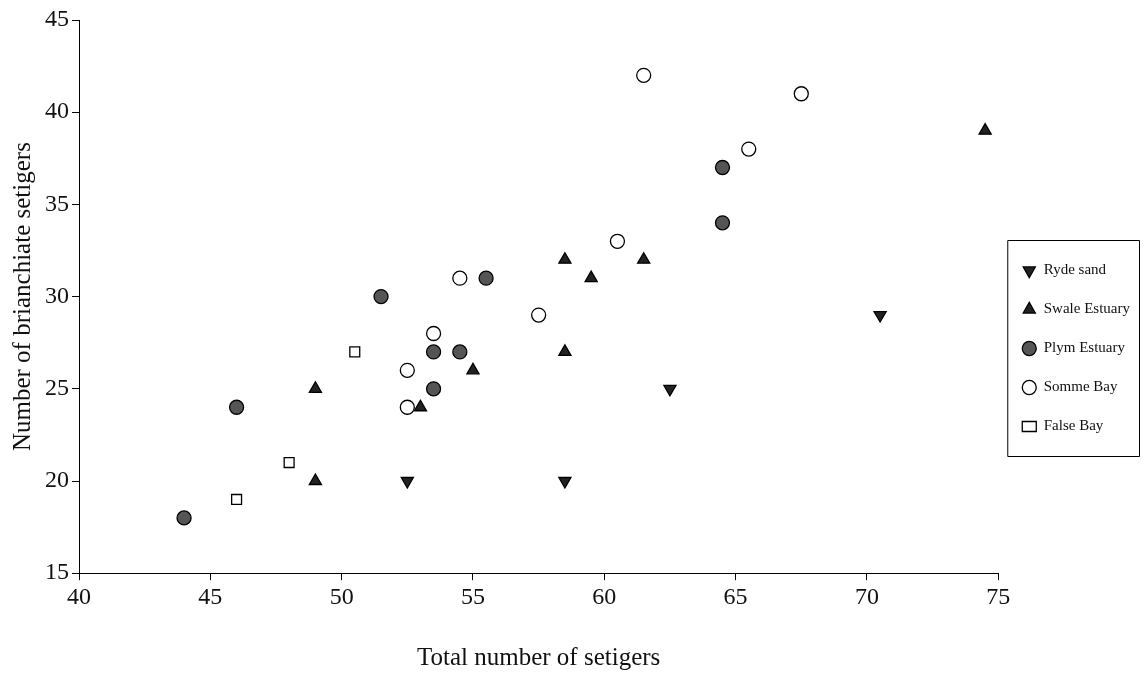 Image resolution: width=1144 pixels, height=687 pixels. I want to click on y-tick-label: 45, so click(57, 18).